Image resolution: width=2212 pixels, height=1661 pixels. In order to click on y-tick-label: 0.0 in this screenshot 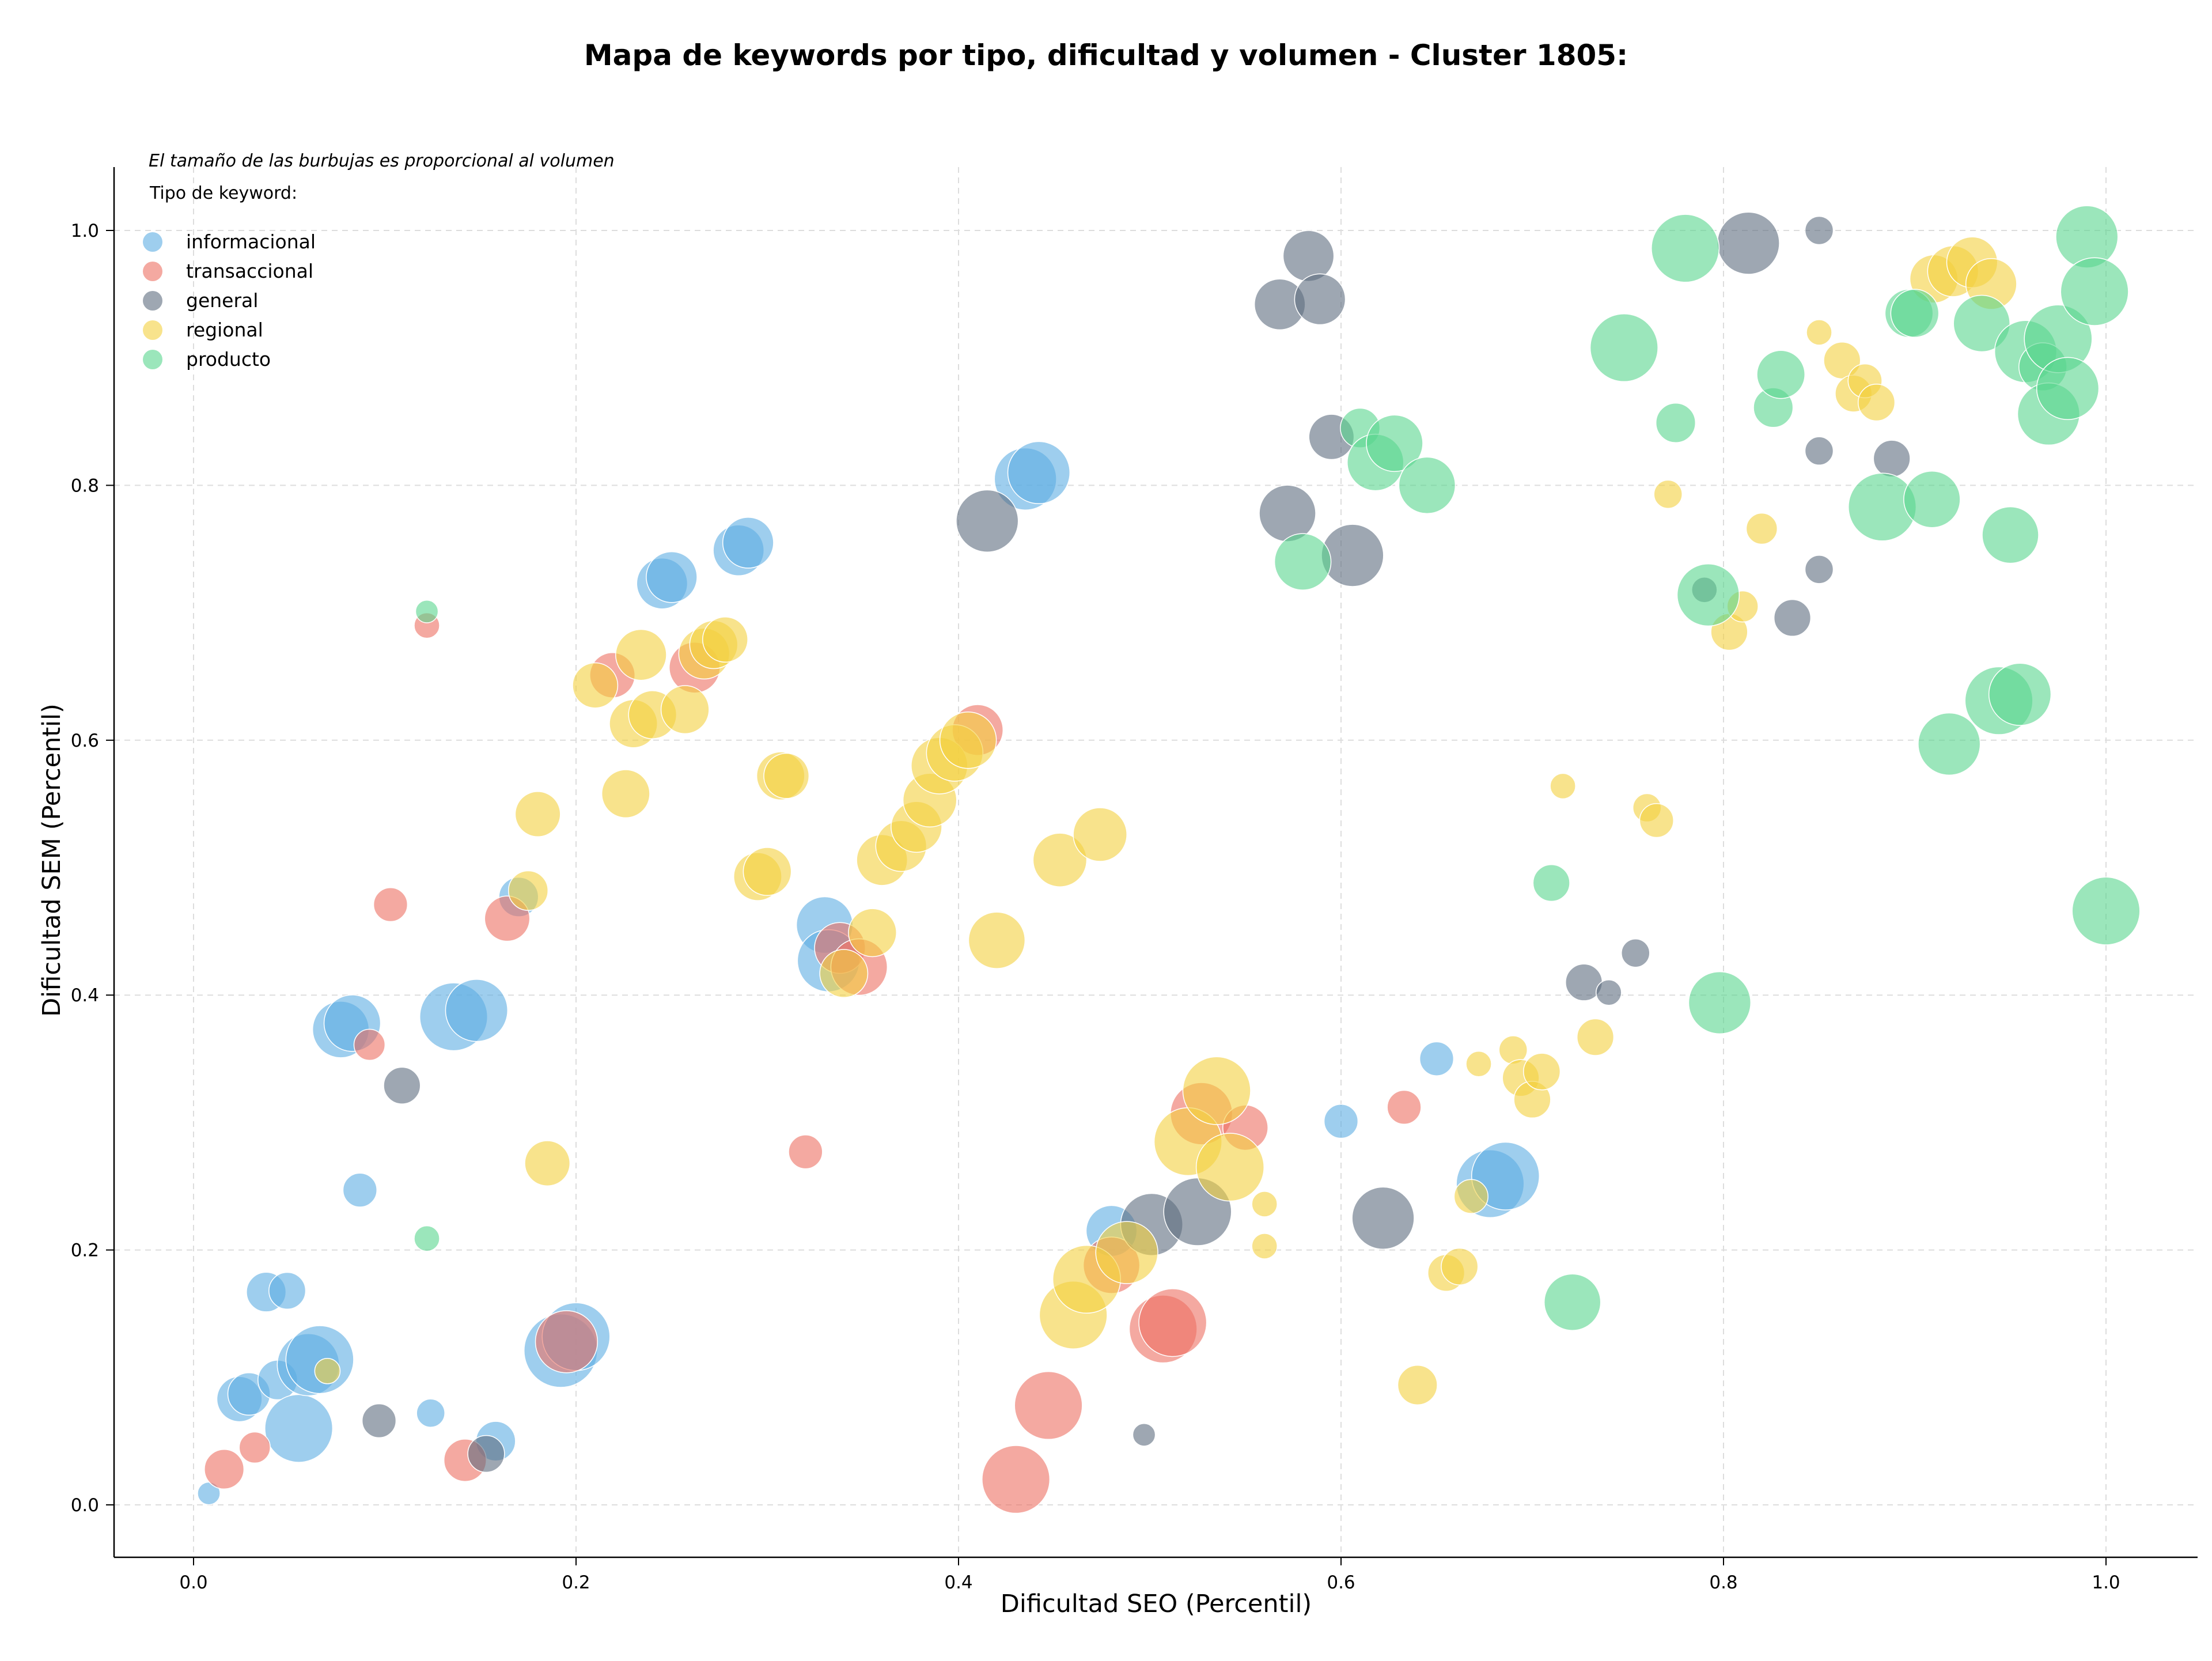, I will do `click(85, 1505)`.